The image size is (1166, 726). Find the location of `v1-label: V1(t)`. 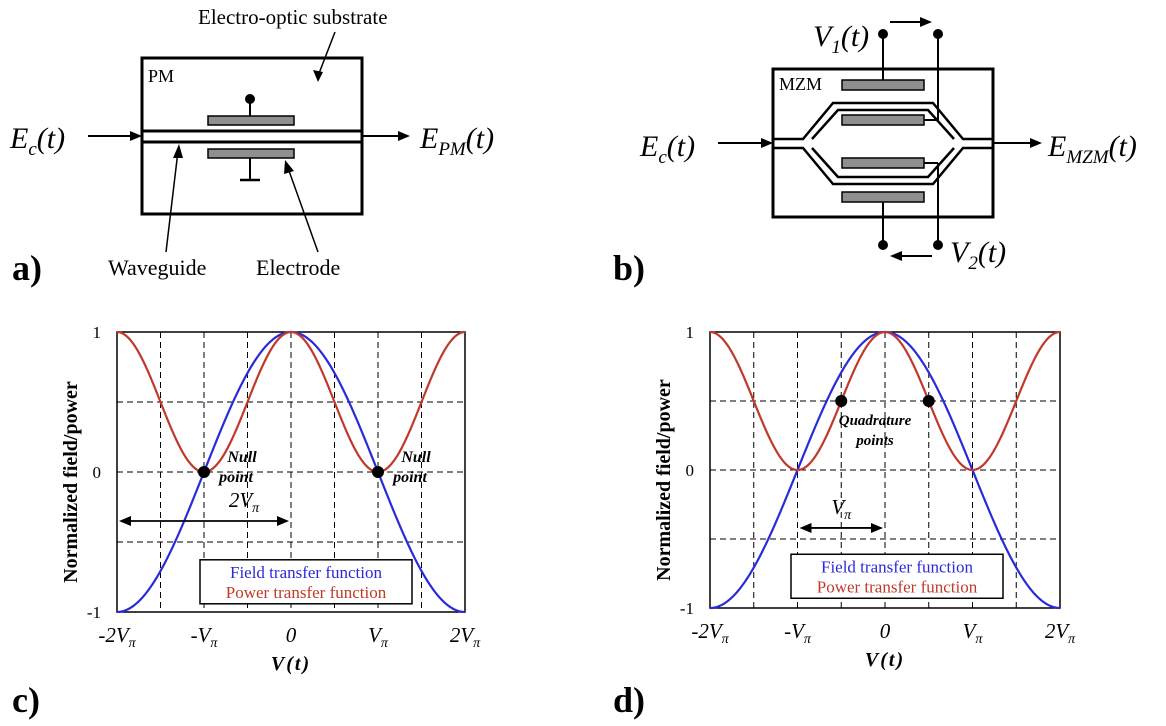

v1-label: V1(t) is located at coordinates (841, 39).